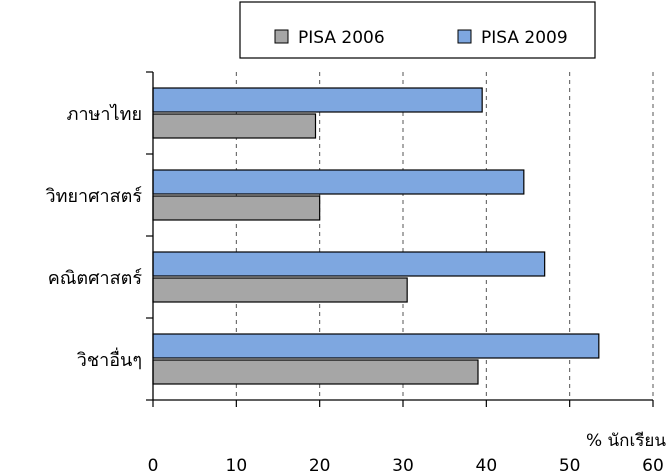 This screenshot has height=475, width=668. I want to click on legend-swatch-pisa-2009, so click(464, 36).